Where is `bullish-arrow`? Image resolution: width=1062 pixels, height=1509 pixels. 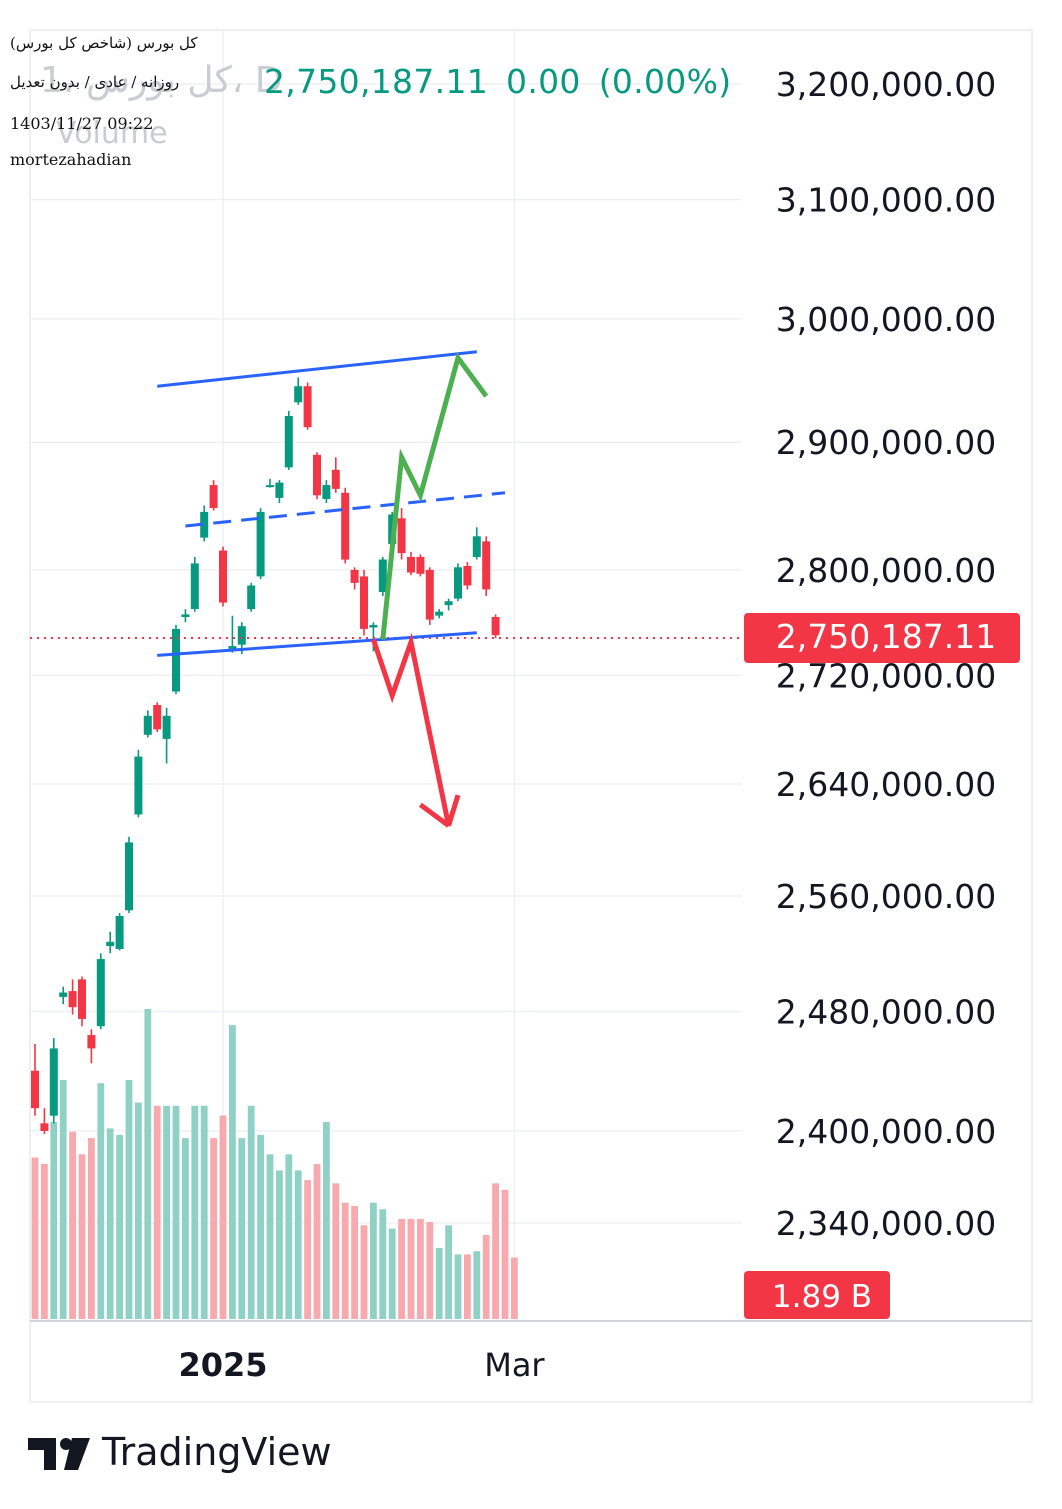 bullish-arrow is located at coordinates (434, 496).